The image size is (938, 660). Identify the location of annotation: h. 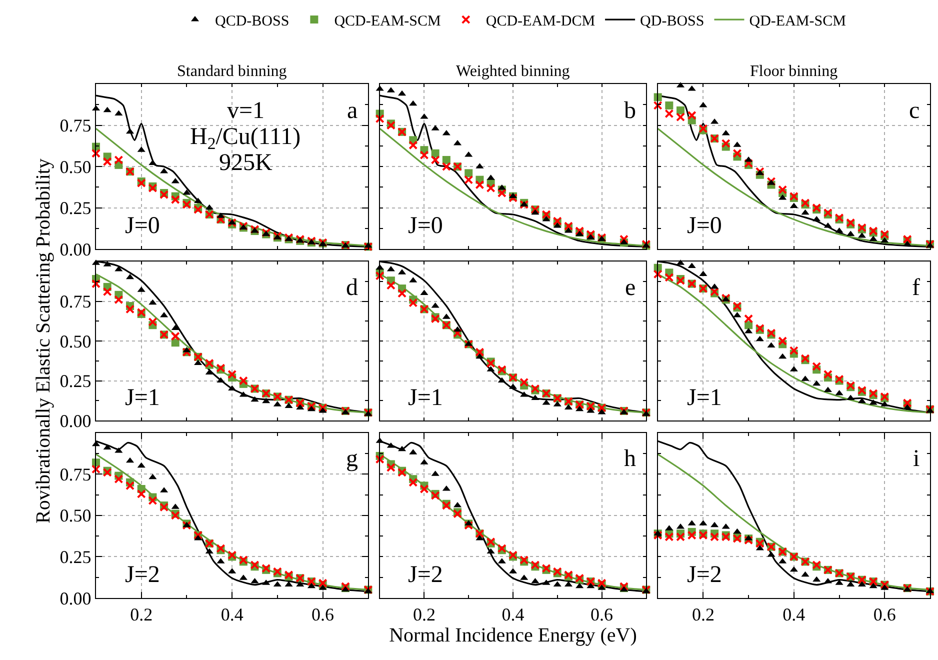
(630, 459).